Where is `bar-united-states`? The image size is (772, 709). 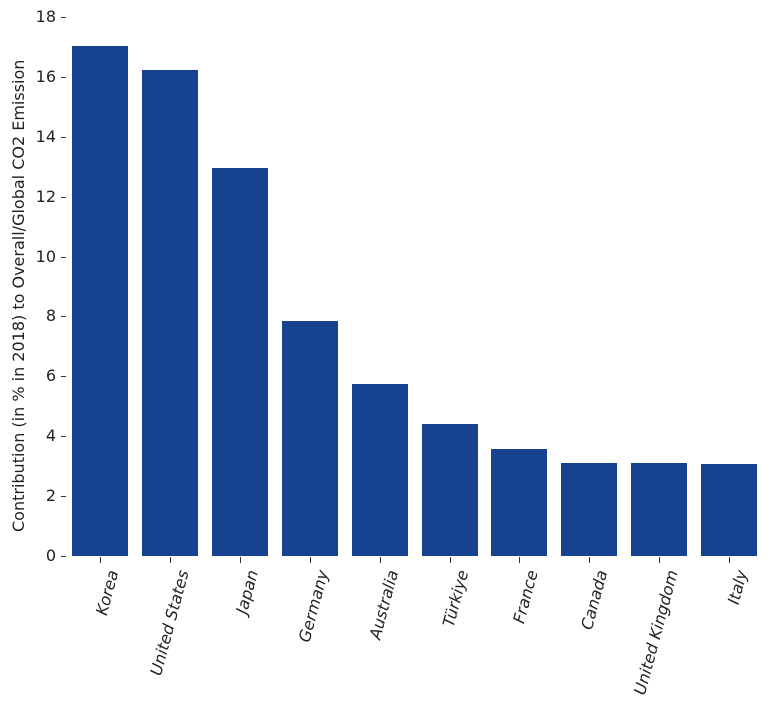 bar-united-states is located at coordinates (169, 313).